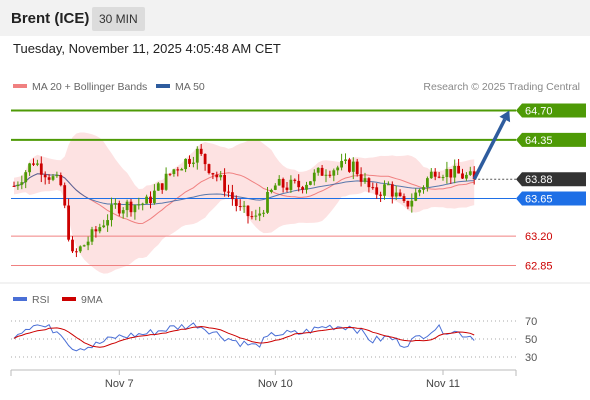 The image size is (590, 400). Describe the element at coordinates (539, 237) in the screenshot. I see `level-label: 63.20` at that location.